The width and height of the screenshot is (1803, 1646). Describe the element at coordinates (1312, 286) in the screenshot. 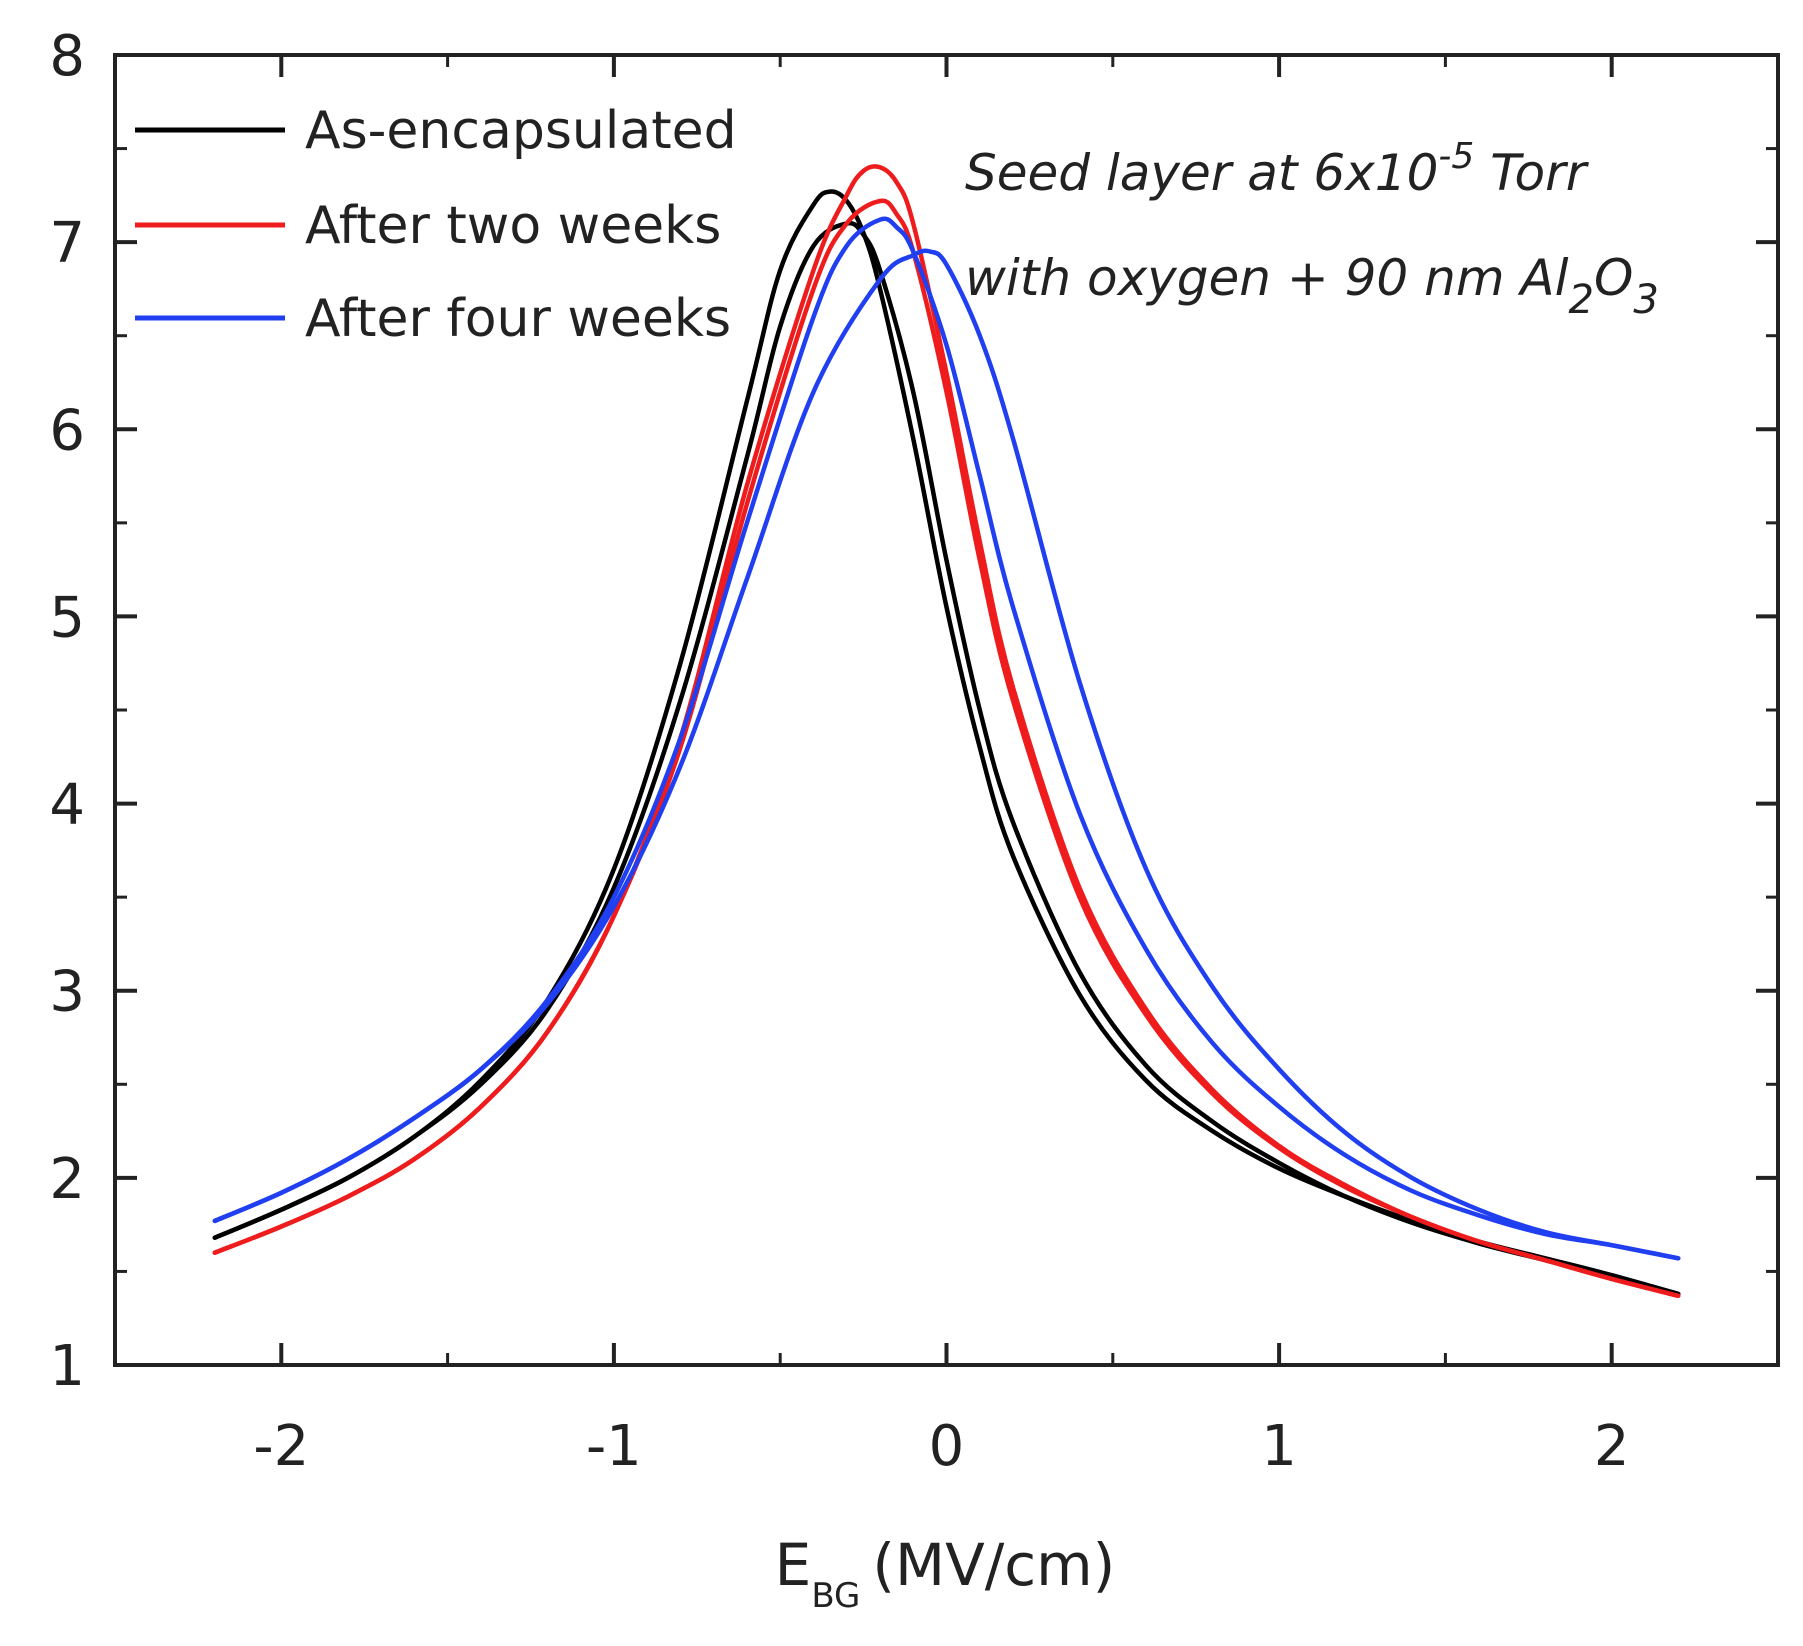

I see `annotation-line-2: with oxygen + 90 nm Al2O3` at that location.